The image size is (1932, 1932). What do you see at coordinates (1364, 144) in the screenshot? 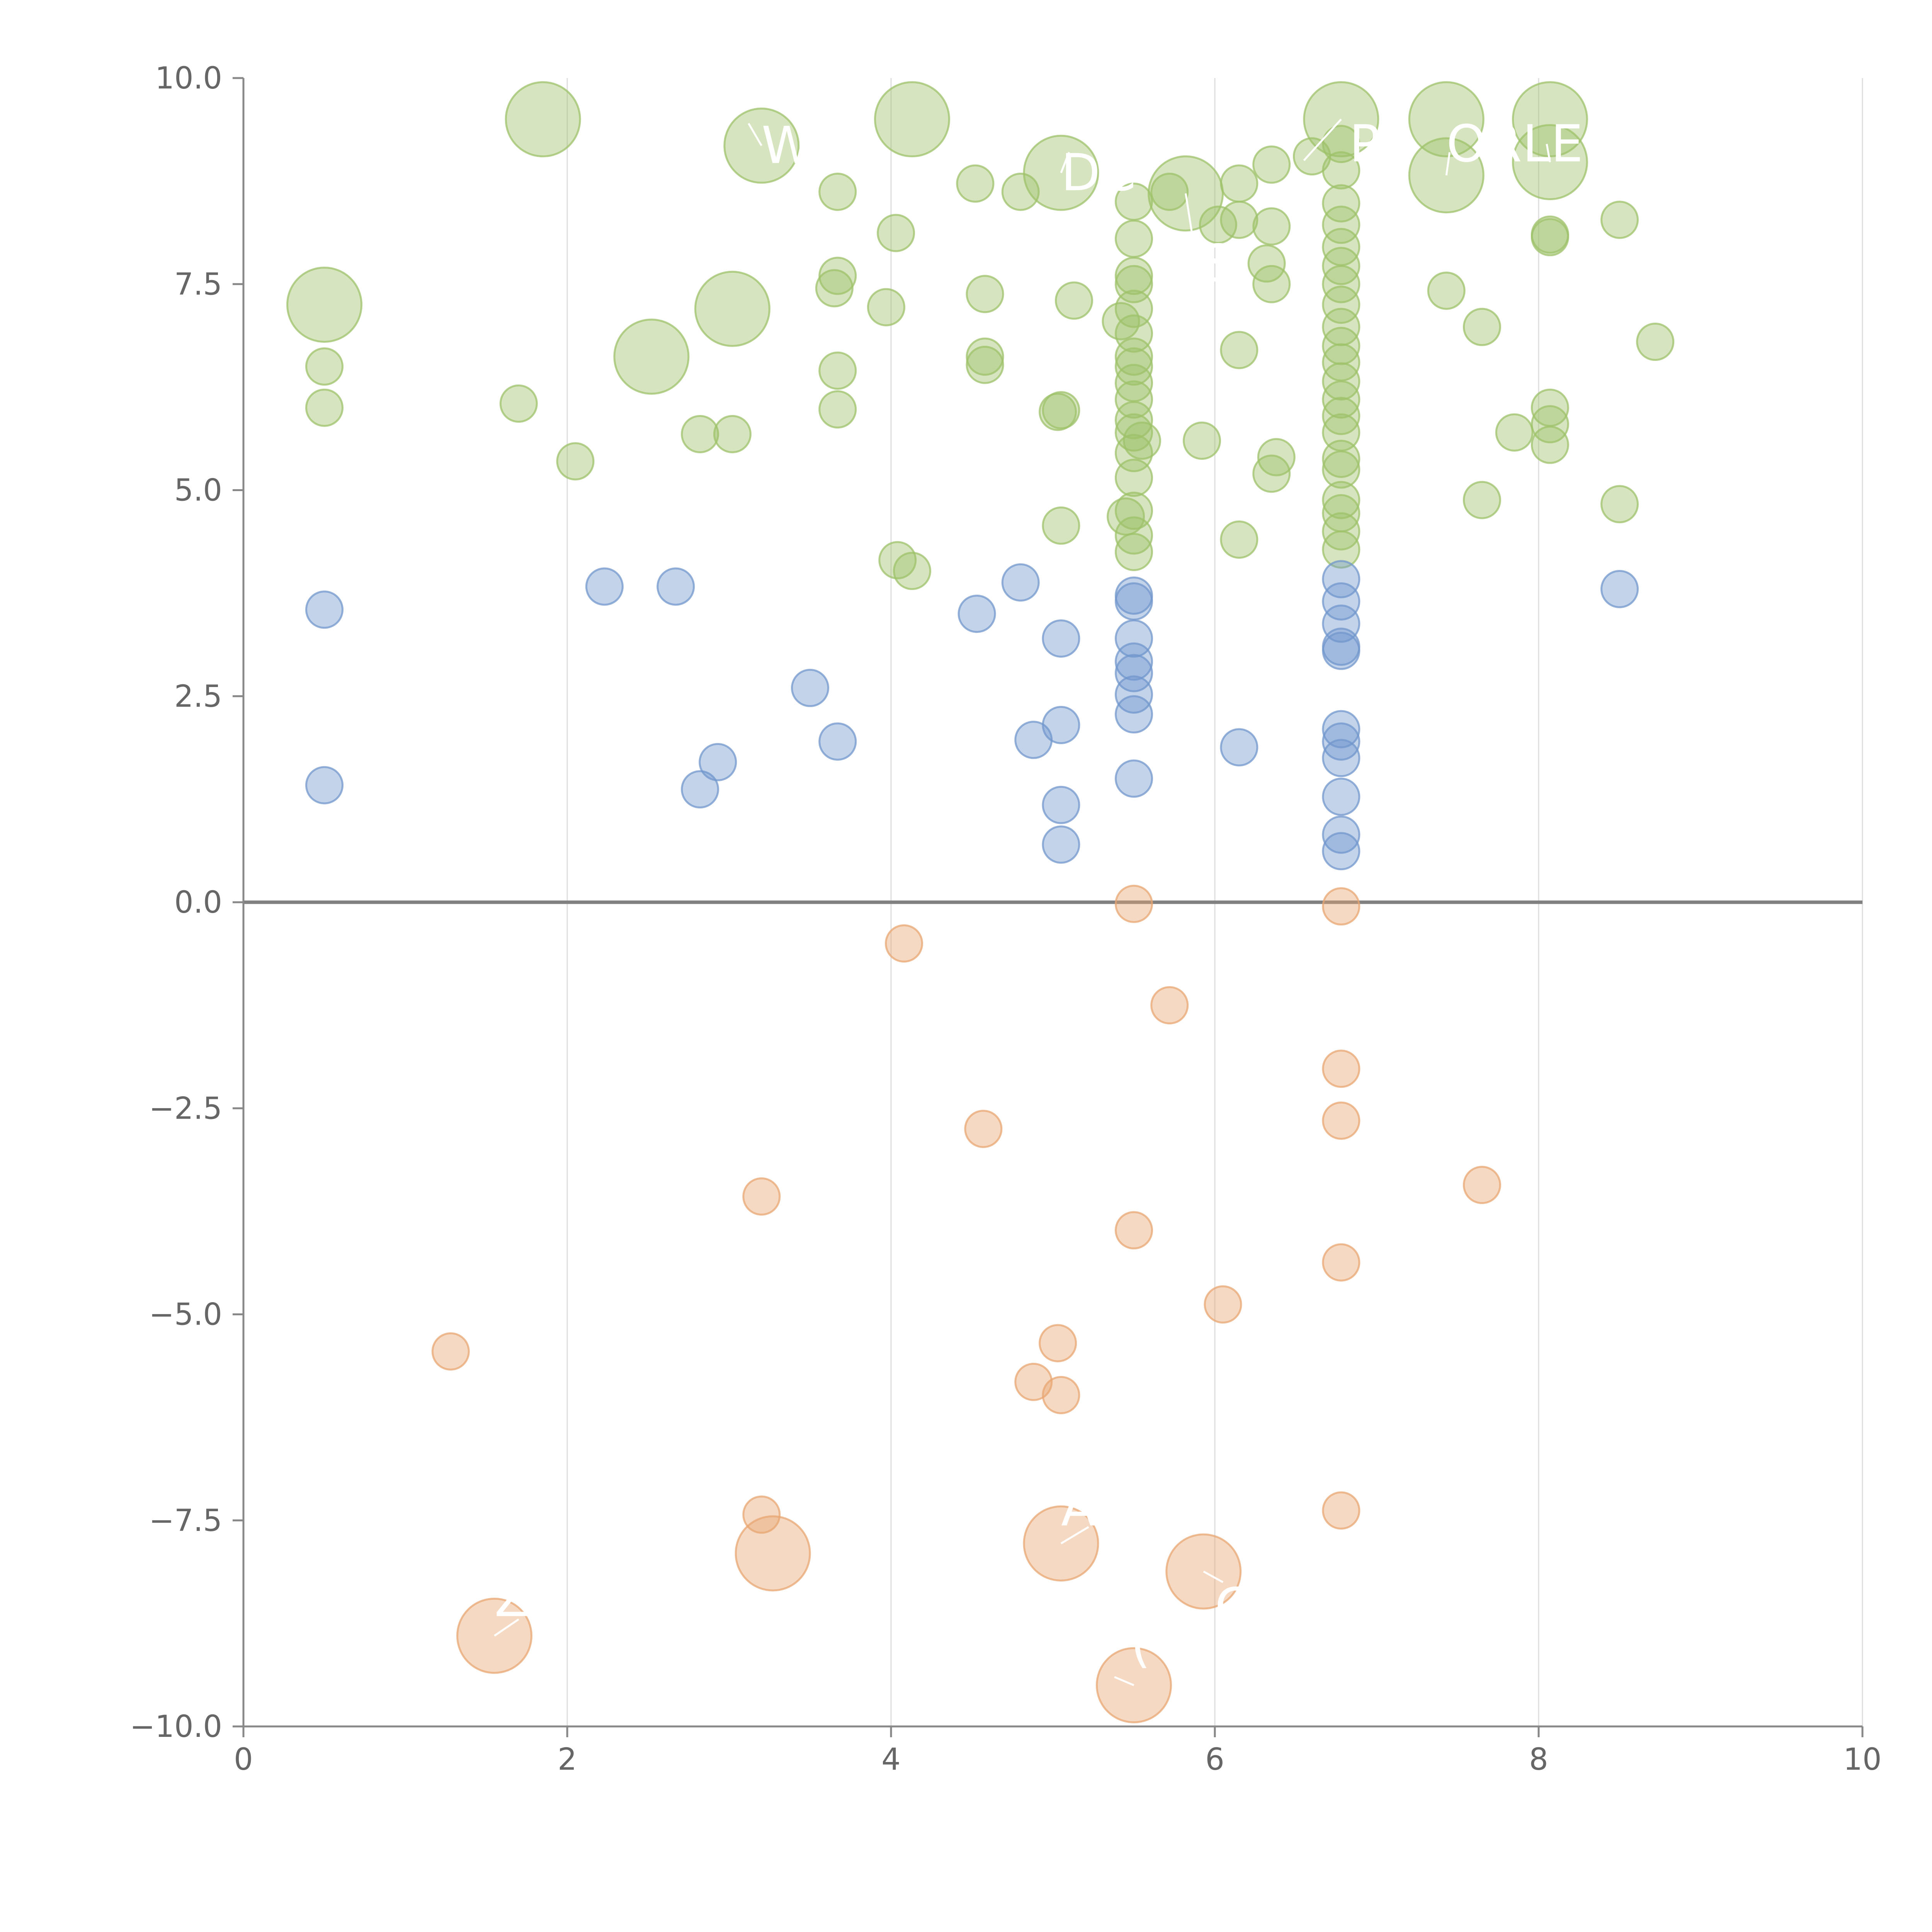
I see `bubble-label: P` at bounding box center [1364, 144].